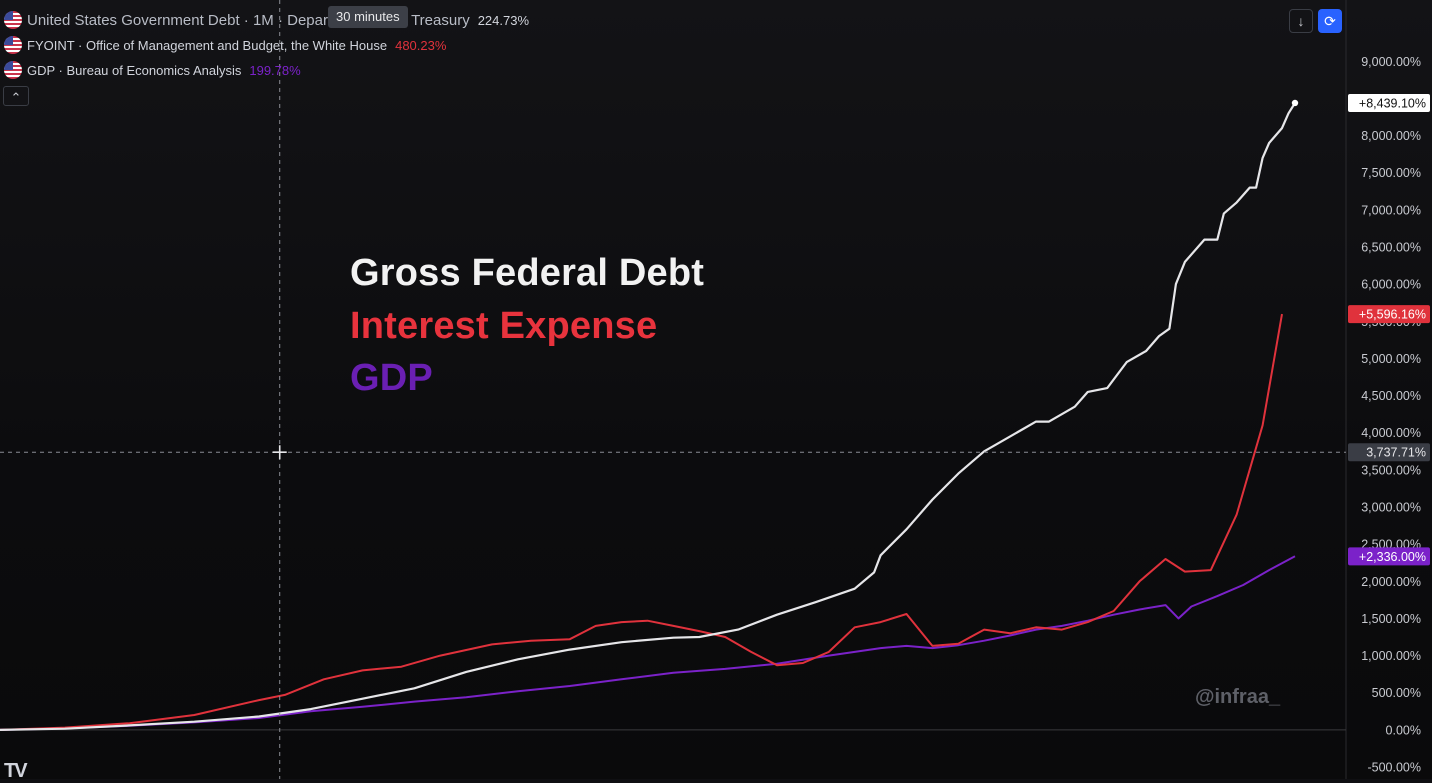  Describe the element at coordinates (1391, 508) in the screenshot. I see `y-tick-label: 3,000.00%` at that location.